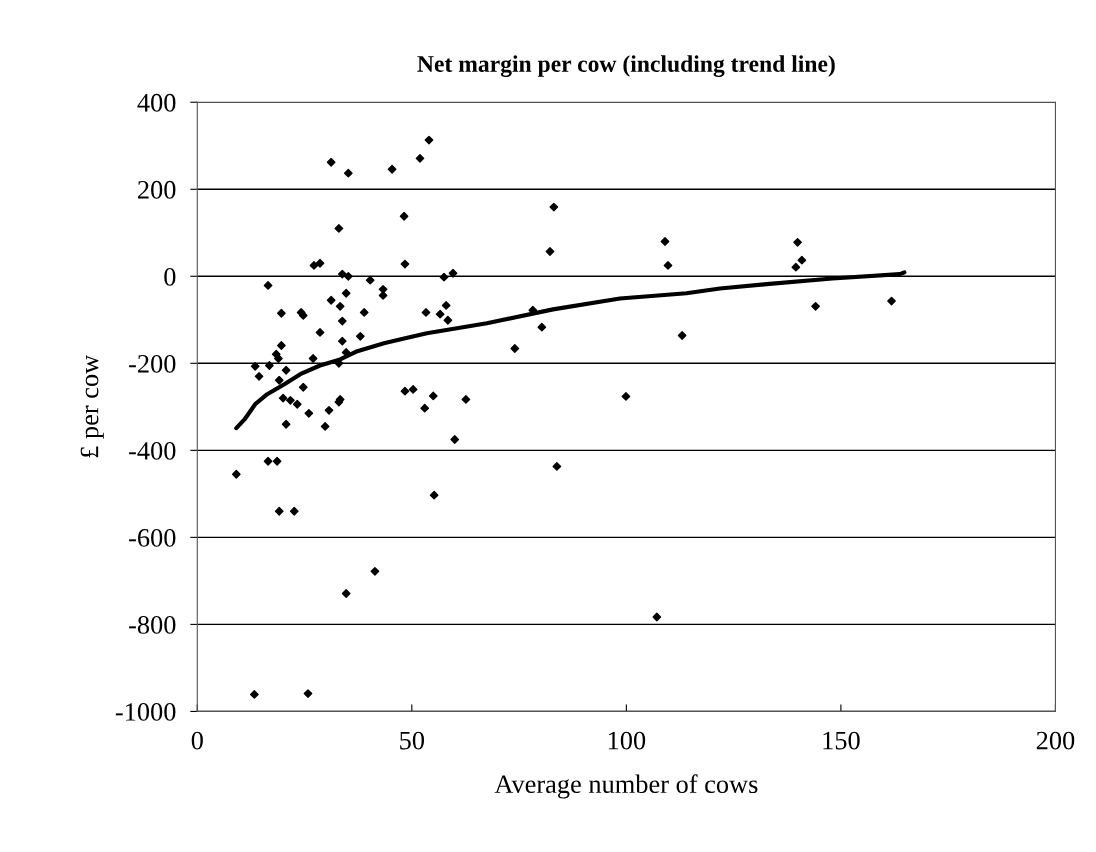 The width and height of the screenshot is (1096, 852). I want to click on chart-title: Net margin per cow (including trend line), so click(626, 66).